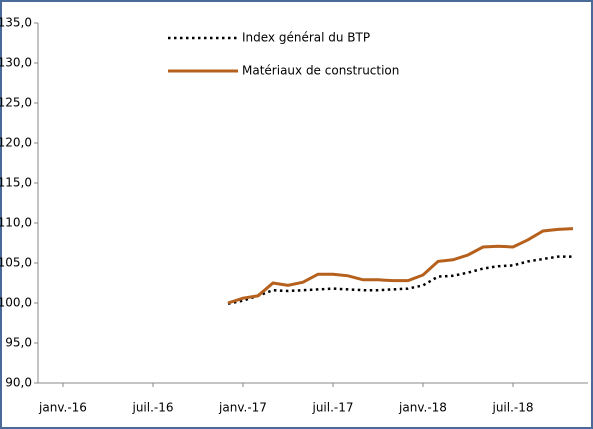  Describe the element at coordinates (320, 71) in the screenshot. I see `legend-label: Matériaux de construction` at that location.